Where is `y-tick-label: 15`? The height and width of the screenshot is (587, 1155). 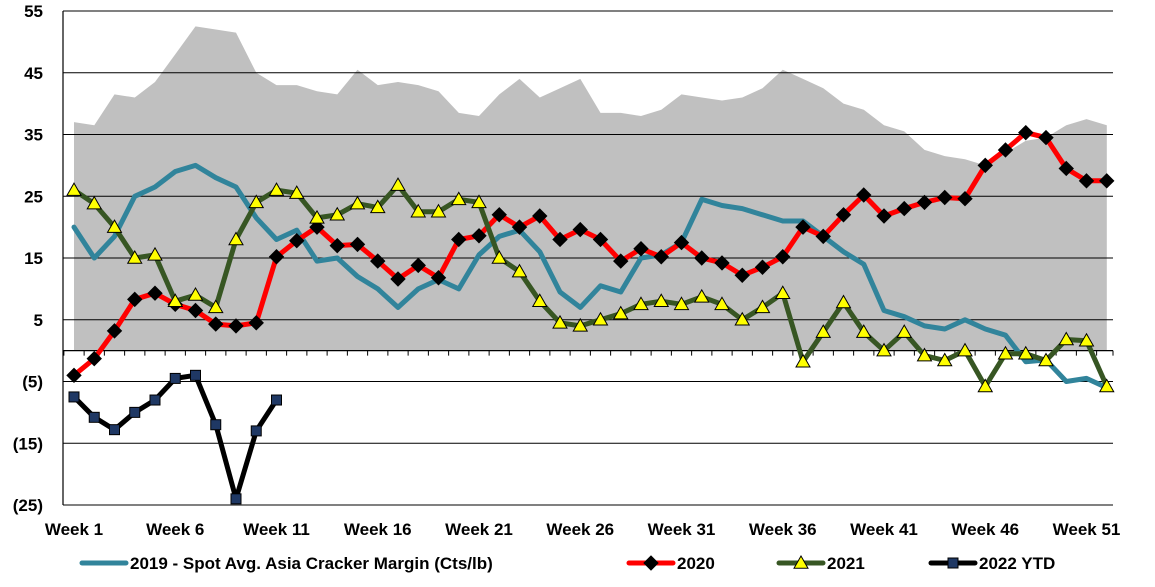
y-tick-label: 15 is located at coordinates (33, 258).